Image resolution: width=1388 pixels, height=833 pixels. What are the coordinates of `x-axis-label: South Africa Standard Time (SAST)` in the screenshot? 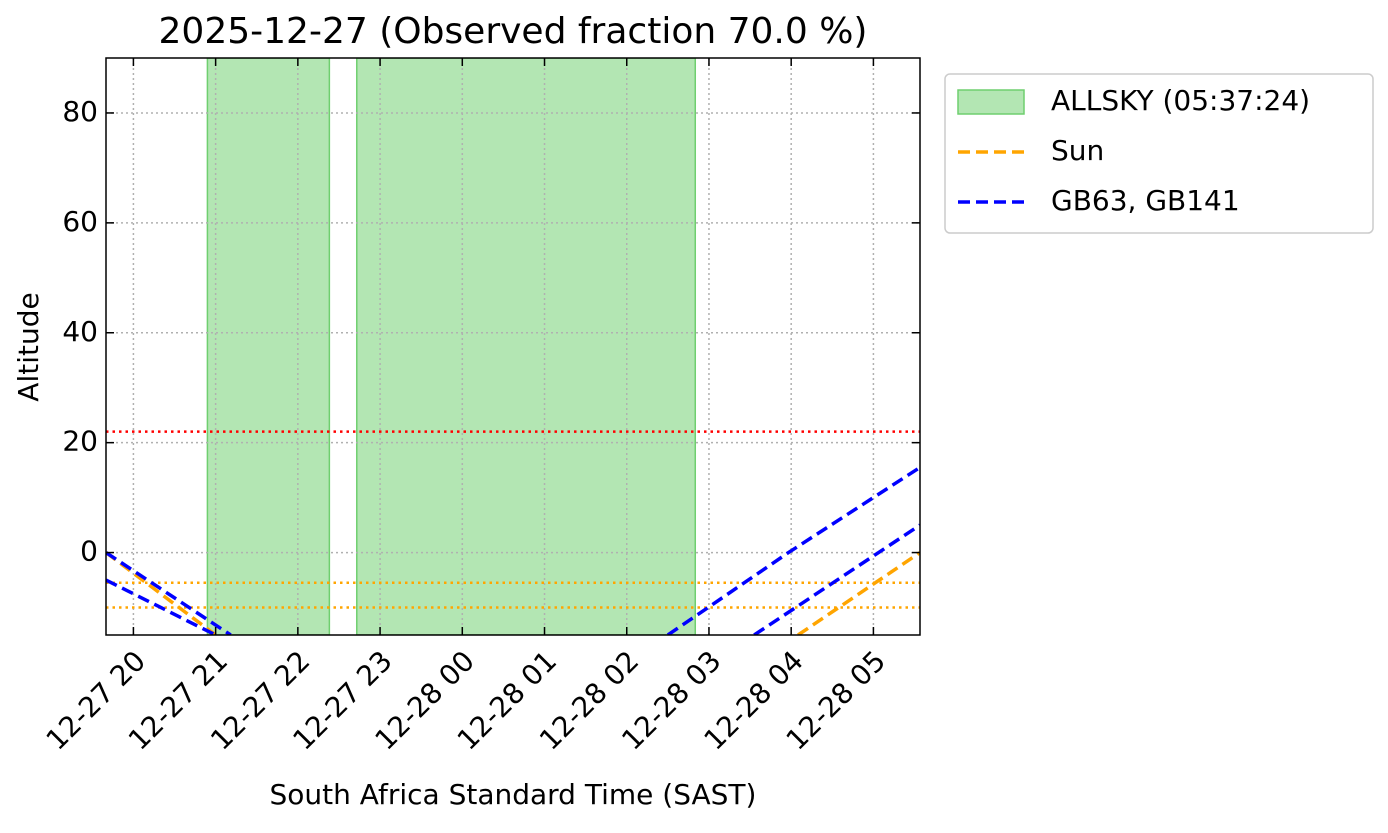 It's located at (513, 794).